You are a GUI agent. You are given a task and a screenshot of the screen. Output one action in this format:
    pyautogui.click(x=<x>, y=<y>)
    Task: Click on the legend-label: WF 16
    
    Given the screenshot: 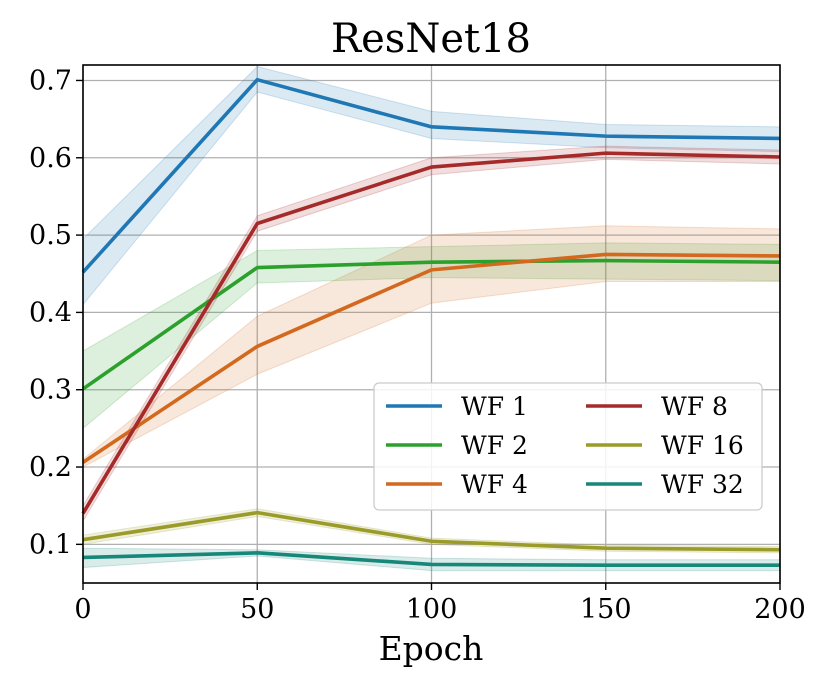 What is the action you would take?
    pyautogui.click(x=702, y=445)
    